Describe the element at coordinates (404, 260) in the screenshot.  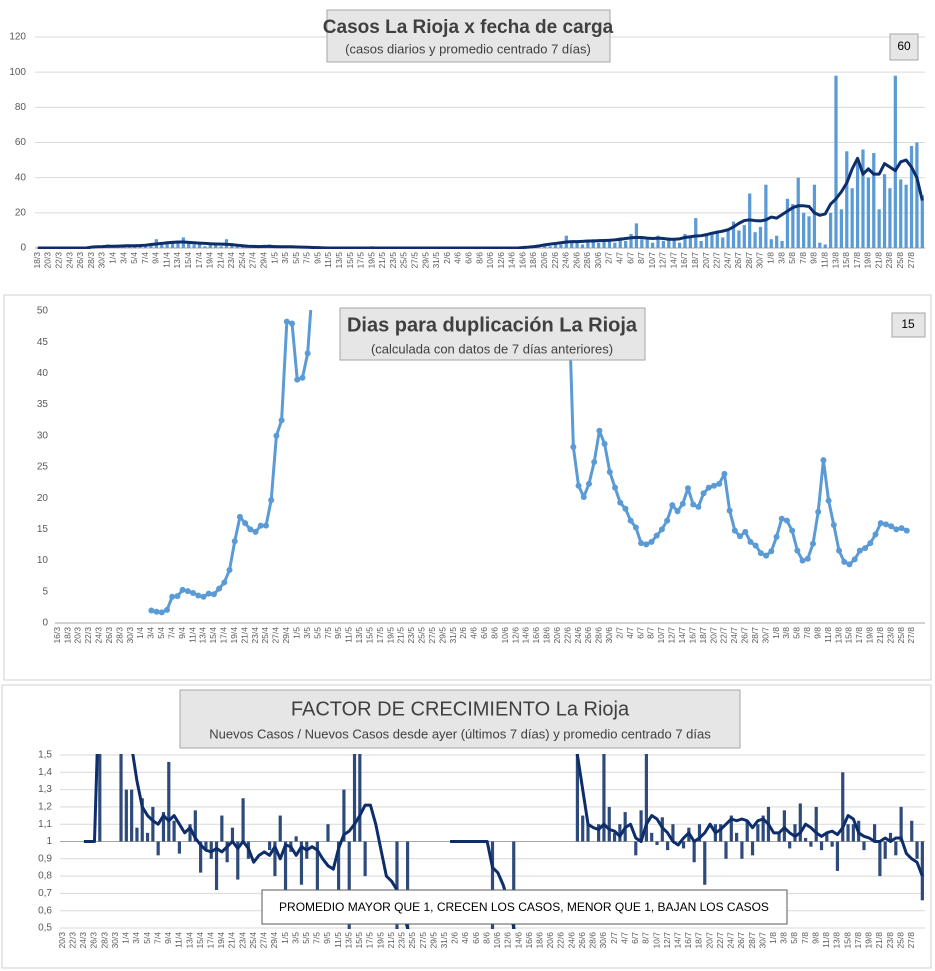
I see `x-tick-label: 25/5` at that location.